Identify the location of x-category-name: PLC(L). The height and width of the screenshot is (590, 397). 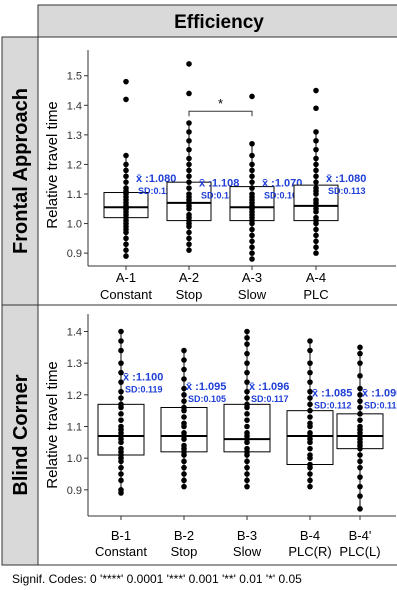
(359, 551).